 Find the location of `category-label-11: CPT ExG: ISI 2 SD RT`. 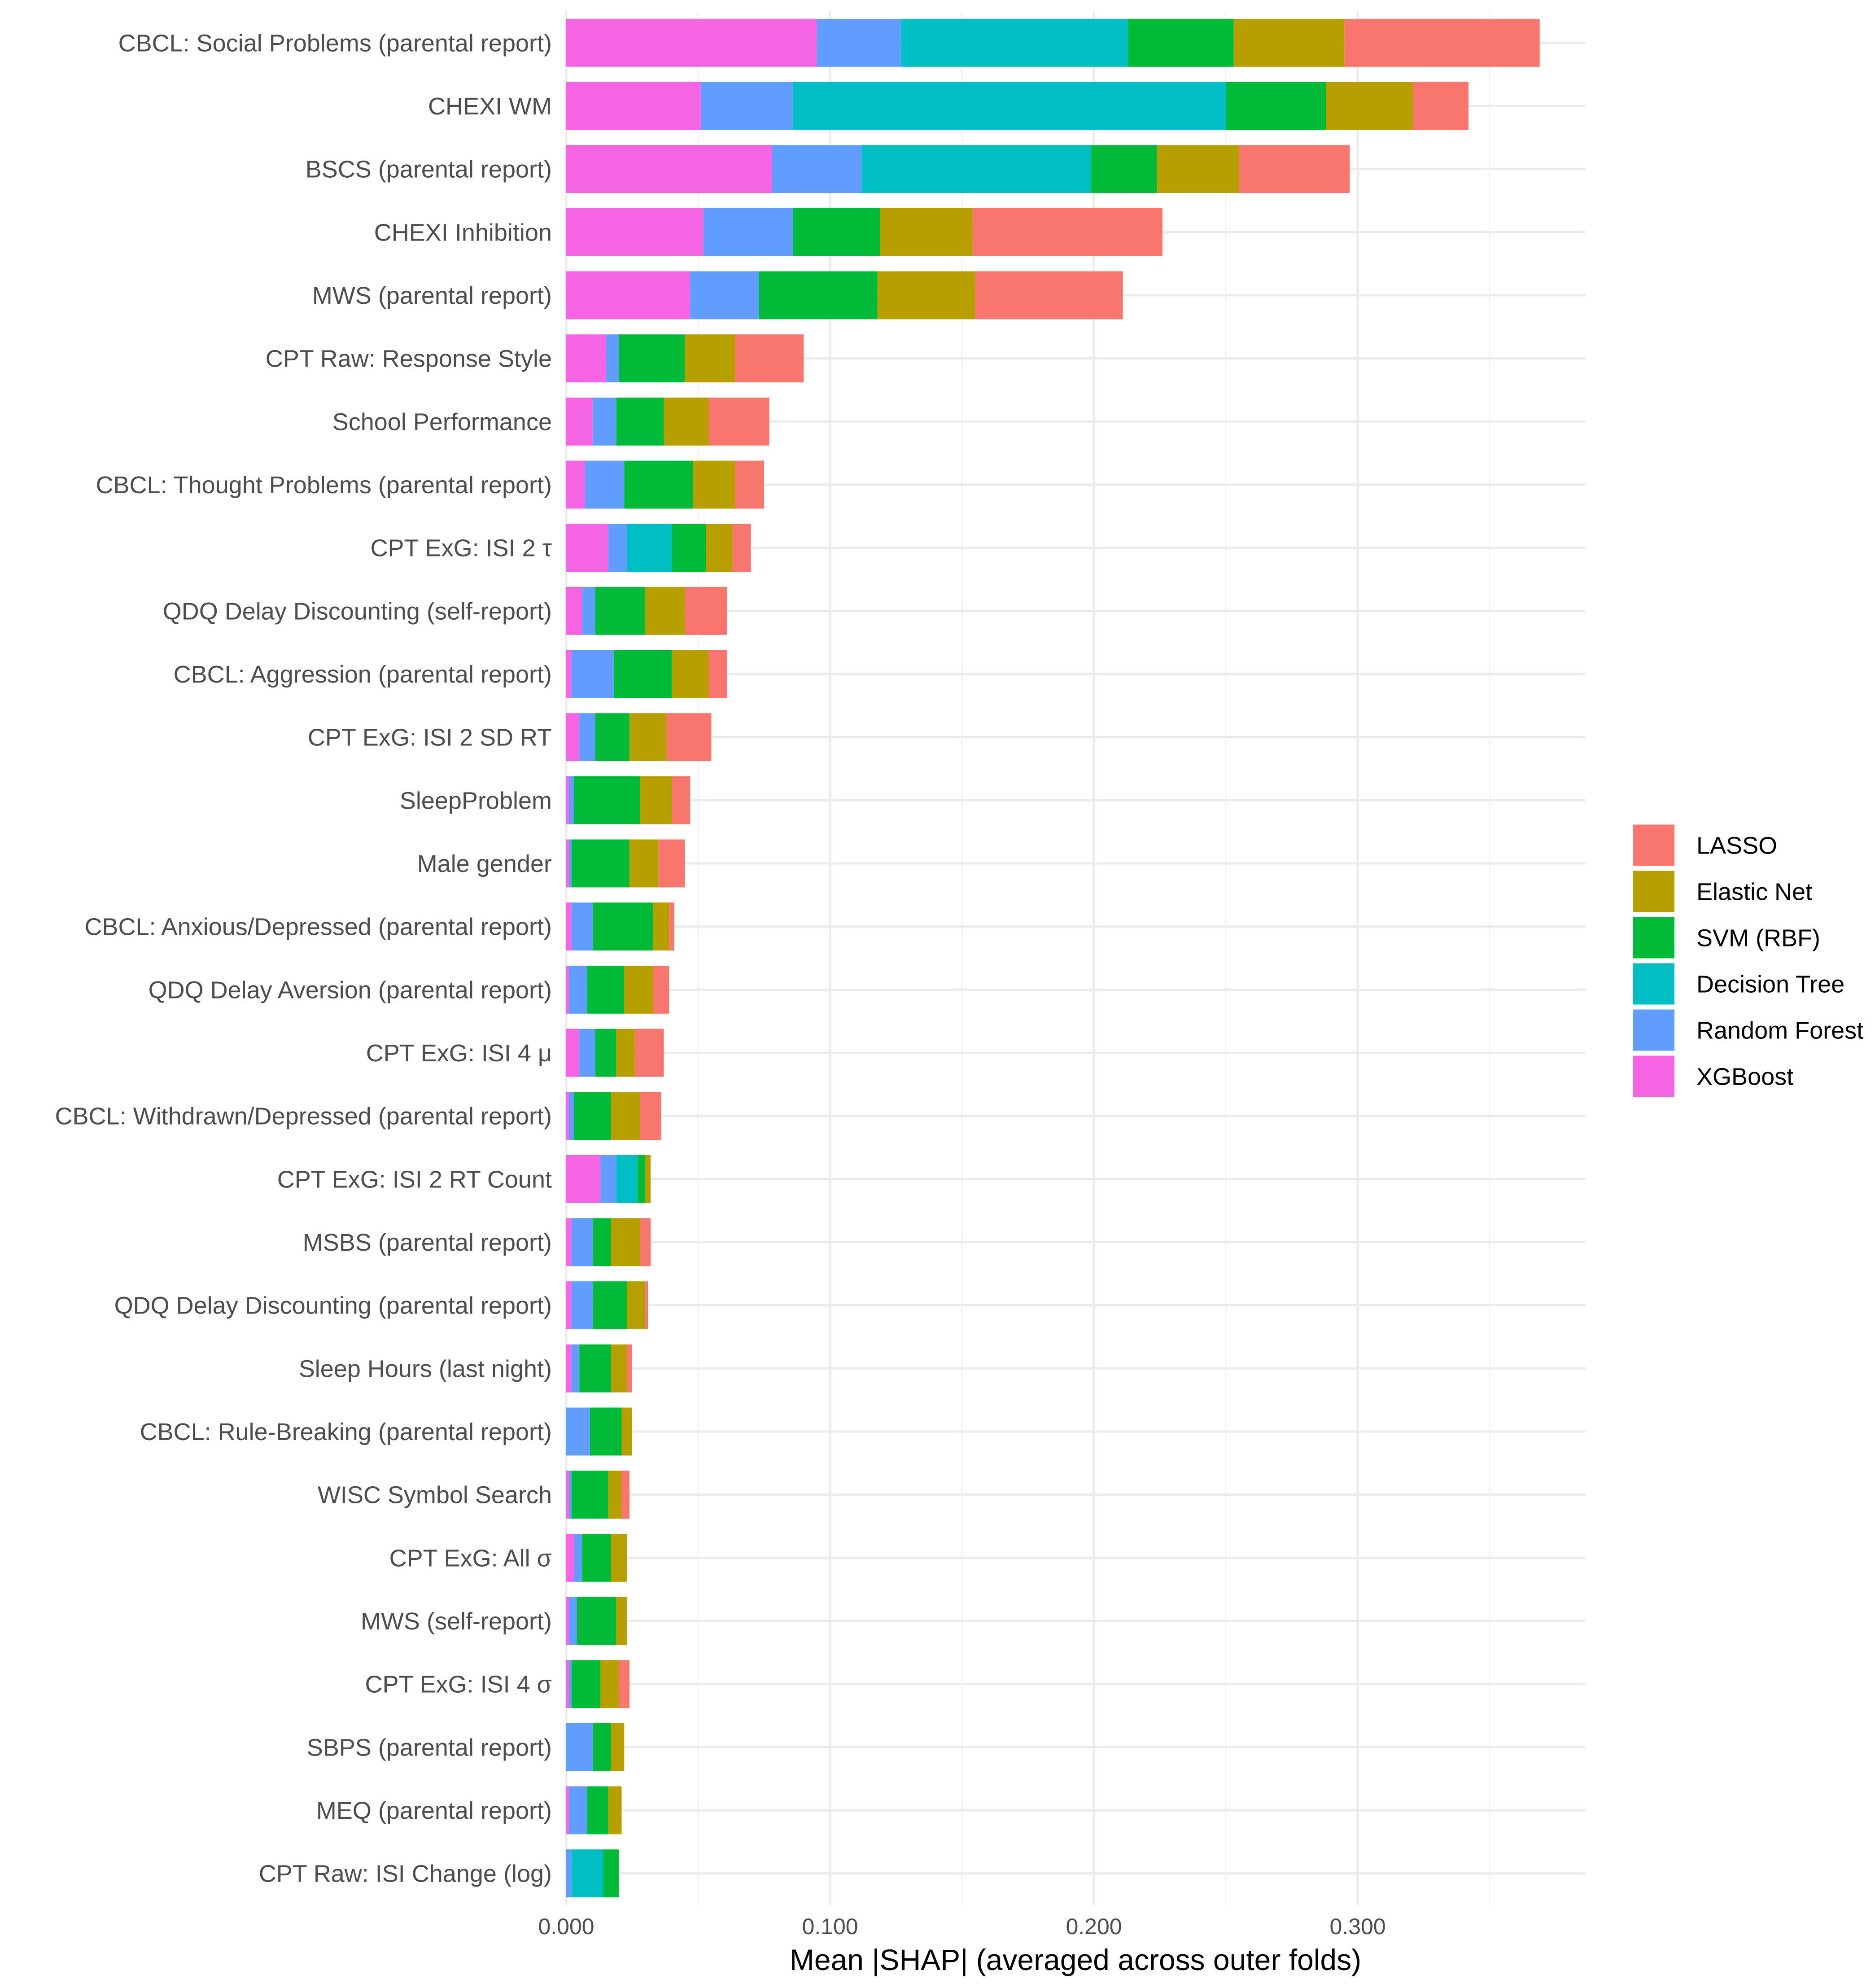

category-label-11: CPT ExG: ISI 2 SD RT is located at coordinates (430, 737).